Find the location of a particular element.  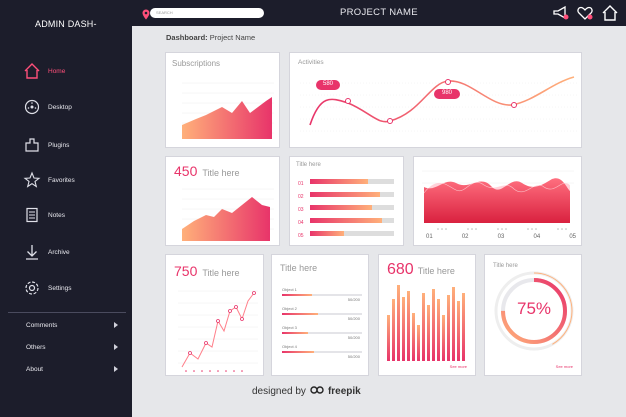

sidebar-item-label: Notes is located at coordinates (56, 215).